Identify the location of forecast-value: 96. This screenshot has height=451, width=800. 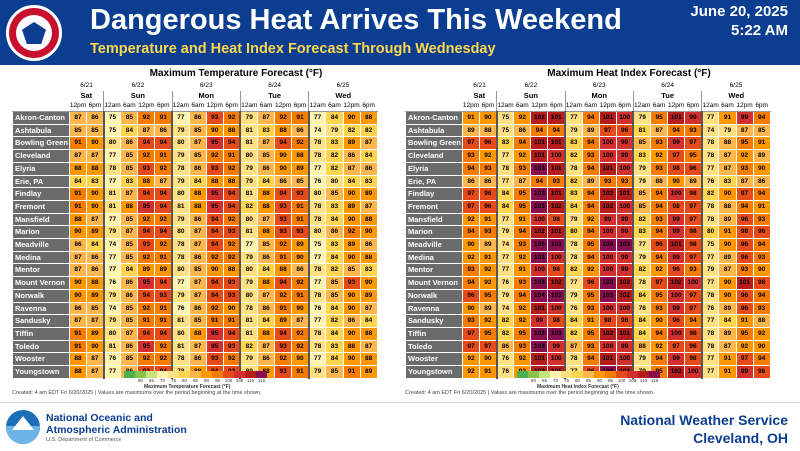
(744, 257).